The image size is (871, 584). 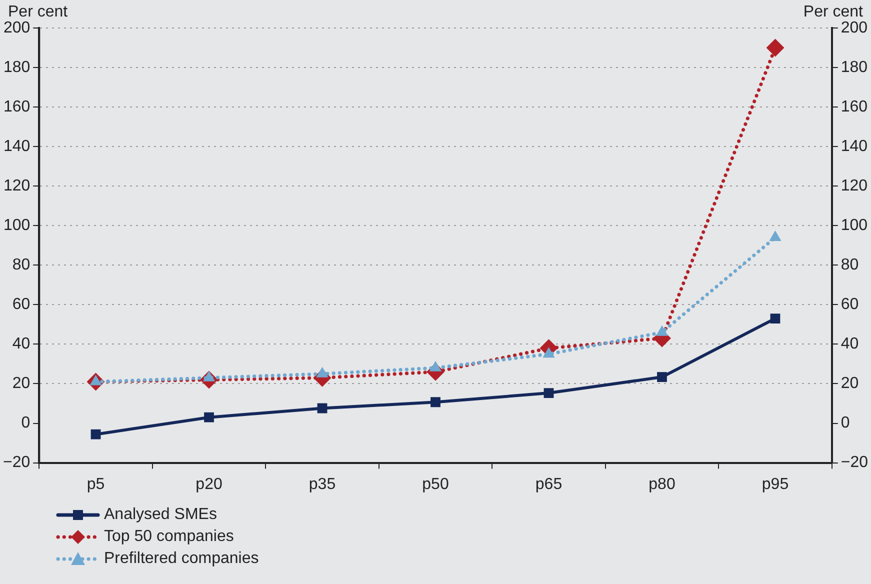 What do you see at coordinates (548, 484) in the screenshot?
I see `x-tick-label: p65` at bounding box center [548, 484].